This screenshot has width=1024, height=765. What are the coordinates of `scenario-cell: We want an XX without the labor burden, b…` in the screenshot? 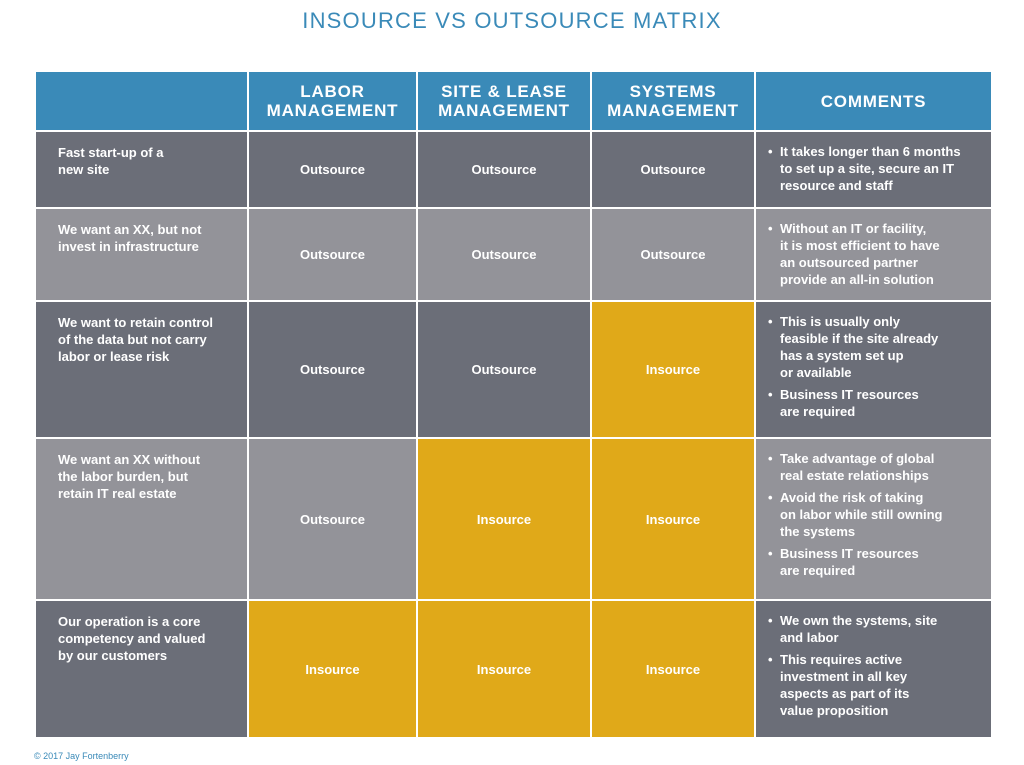 It's located at (141, 519).